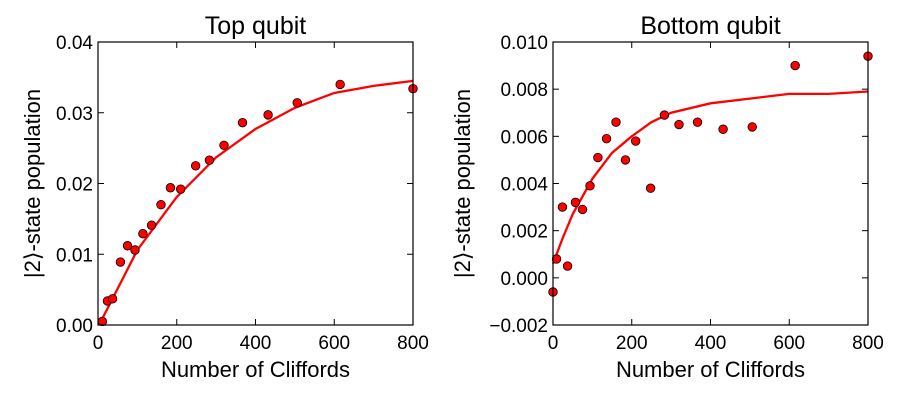  I want to click on top-chart-title: Top qubit, so click(256, 26).